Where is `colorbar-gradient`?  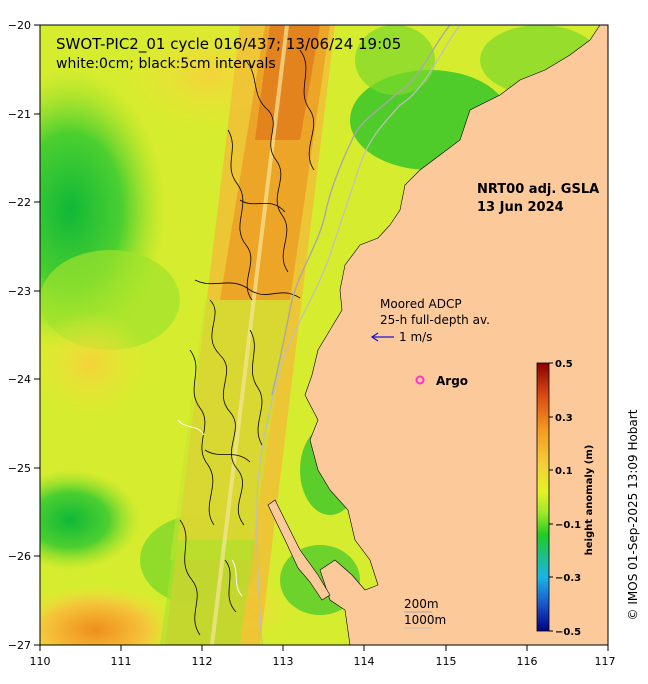 colorbar-gradient is located at coordinates (543, 497).